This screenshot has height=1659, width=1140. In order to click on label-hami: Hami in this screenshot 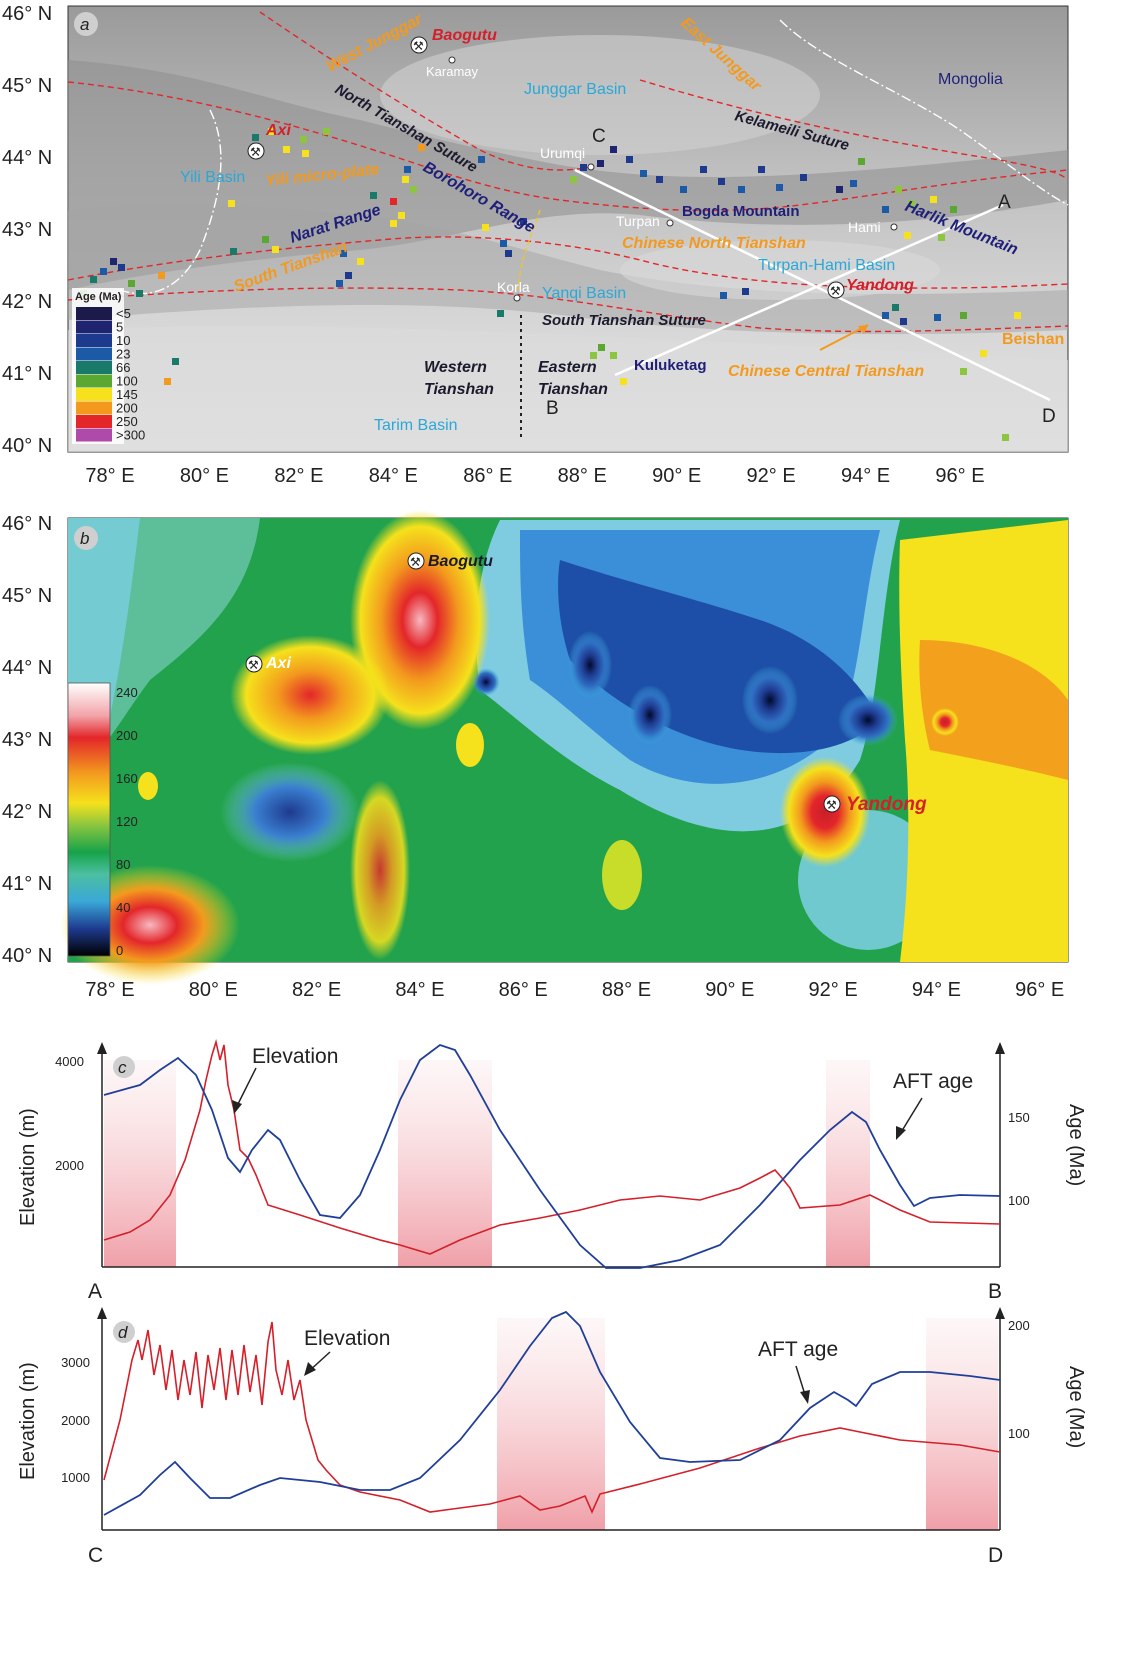, I will do `click(864, 227)`.